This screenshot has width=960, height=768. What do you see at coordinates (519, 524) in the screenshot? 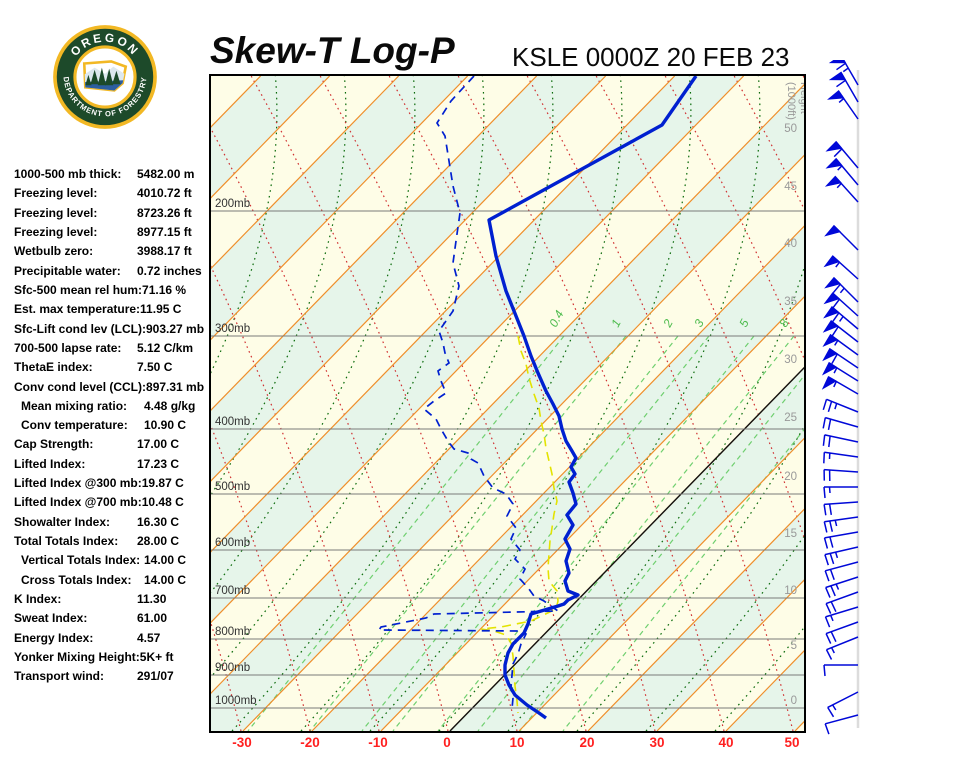
I see `wetbulb-trace` at bounding box center [519, 524].